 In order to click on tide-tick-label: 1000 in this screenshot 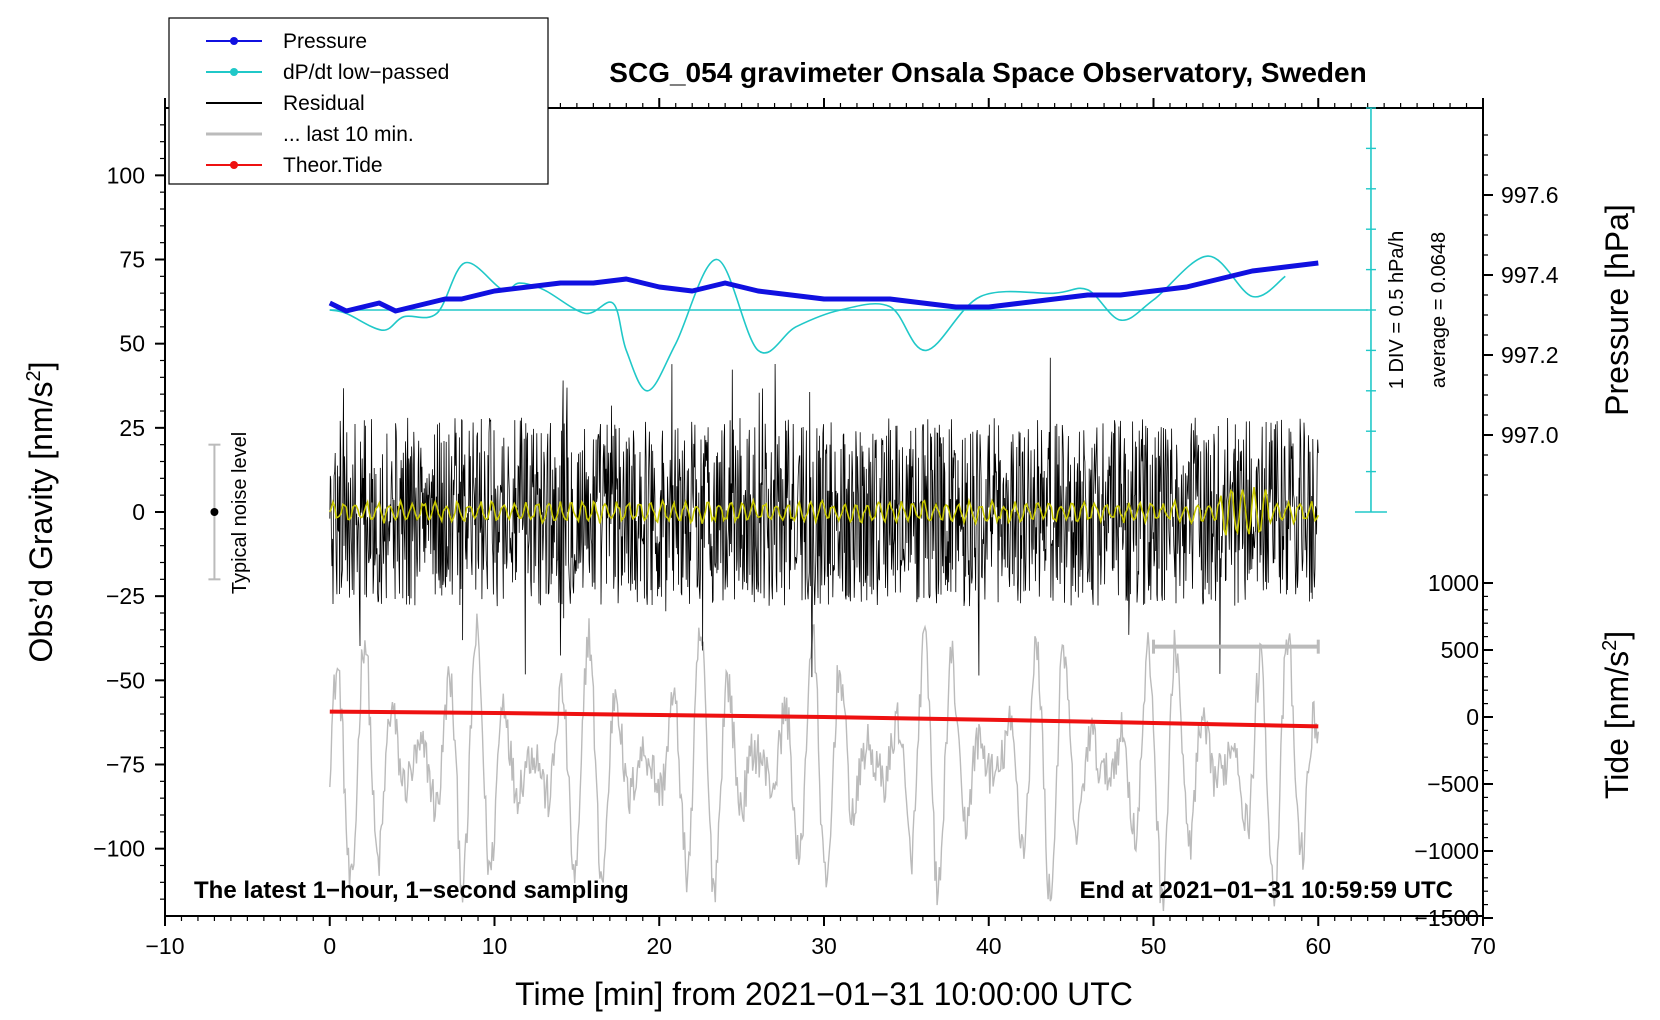, I will do `click(1453, 583)`.